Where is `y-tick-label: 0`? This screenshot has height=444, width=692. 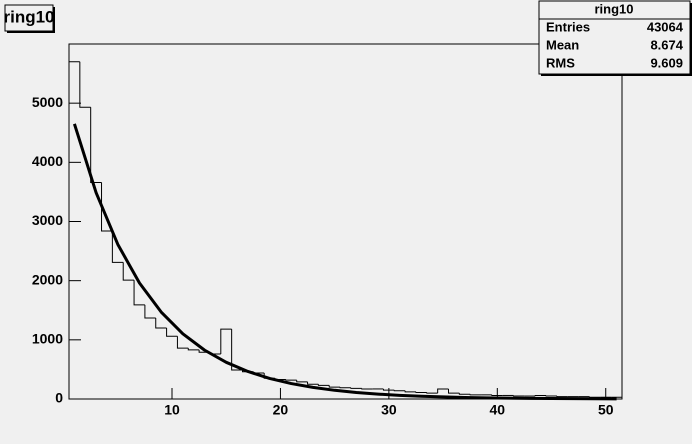 y-tick-label: 0 is located at coordinates (59, 398).